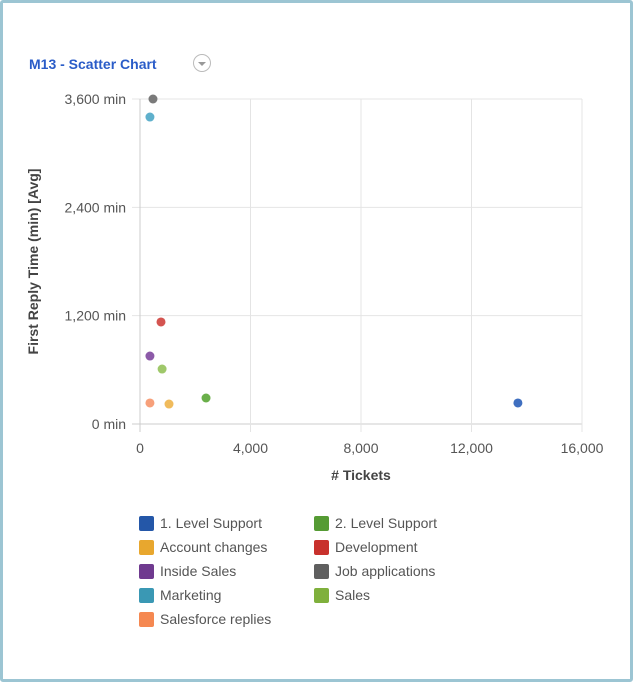 The width and height of the screenshot is (633, 682). What do you see at coordinates (109, 424) in the screenshot?
I see `y-tick-label: 0 min` at bounding box center [109, 424].